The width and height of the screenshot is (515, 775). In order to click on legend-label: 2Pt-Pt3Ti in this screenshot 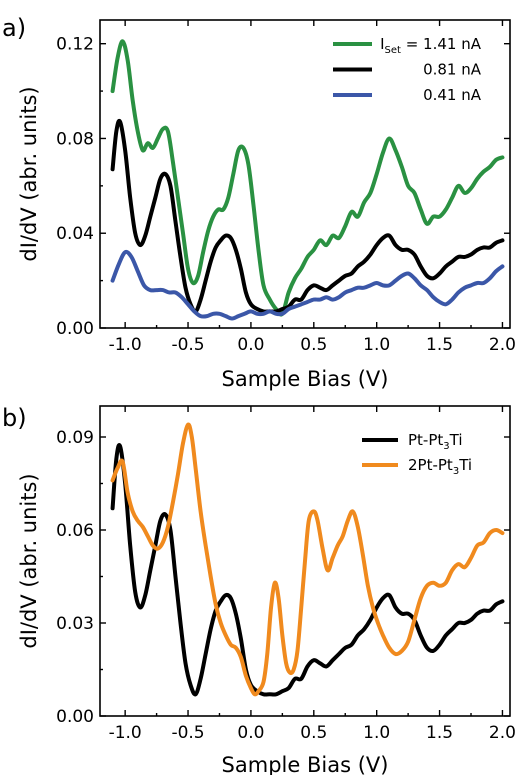, I will do `click(440, 466)`.